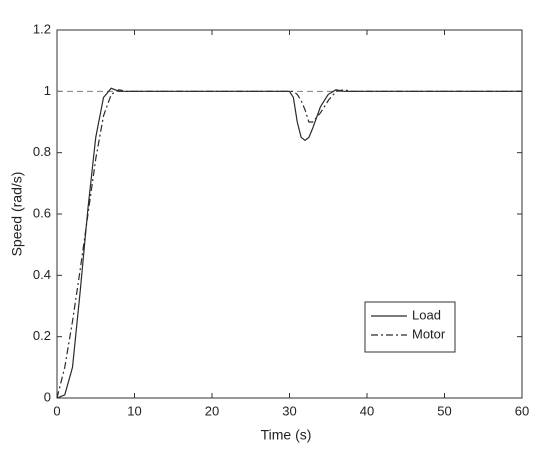  I want to click on x-tick-label: 30, so click(289, 410).